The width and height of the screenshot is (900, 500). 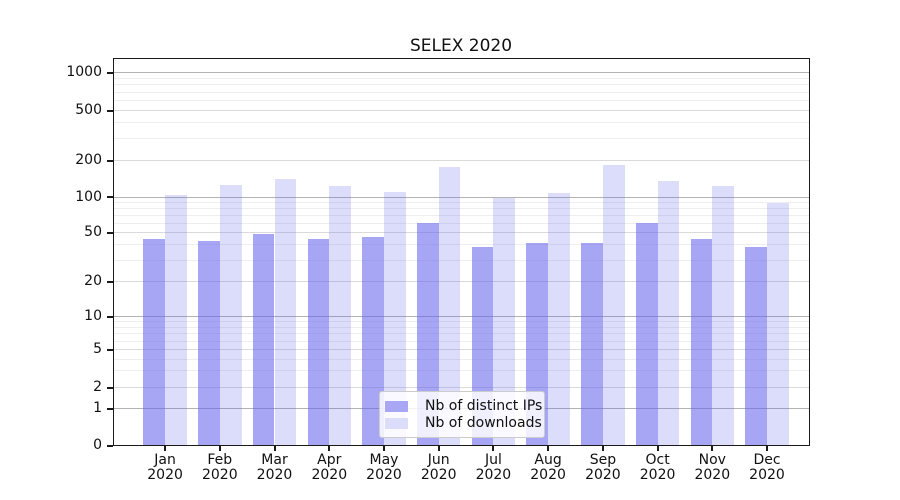 What do you see at coordinates (657, 448) in the screenshot?
I see `x-tick-oct` at bounding box center [657, 448].